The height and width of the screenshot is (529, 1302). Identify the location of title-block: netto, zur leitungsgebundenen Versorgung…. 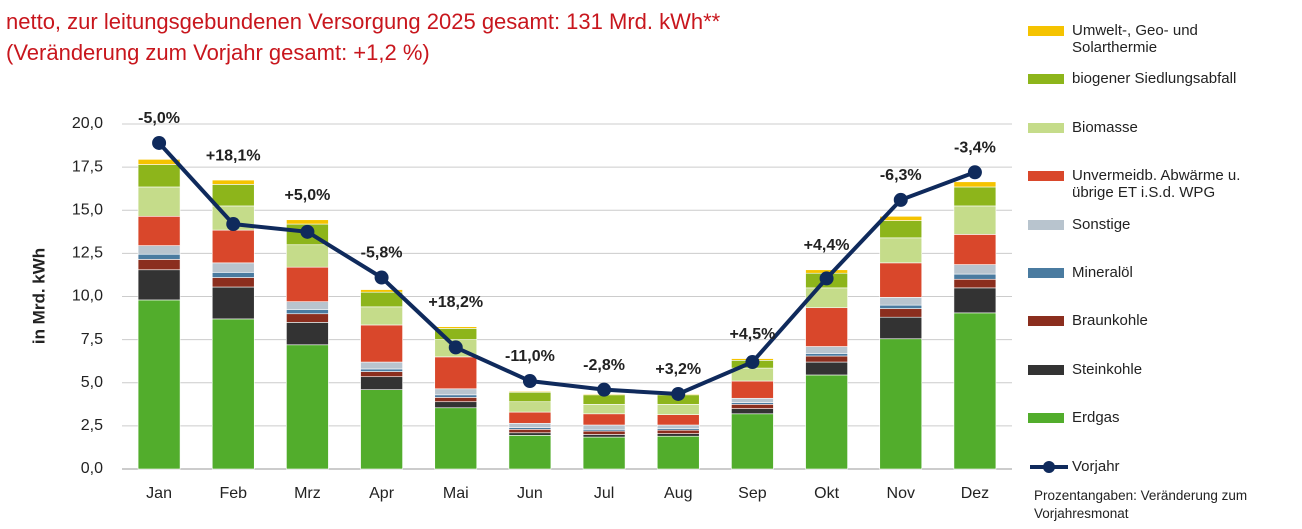
(363, 37).